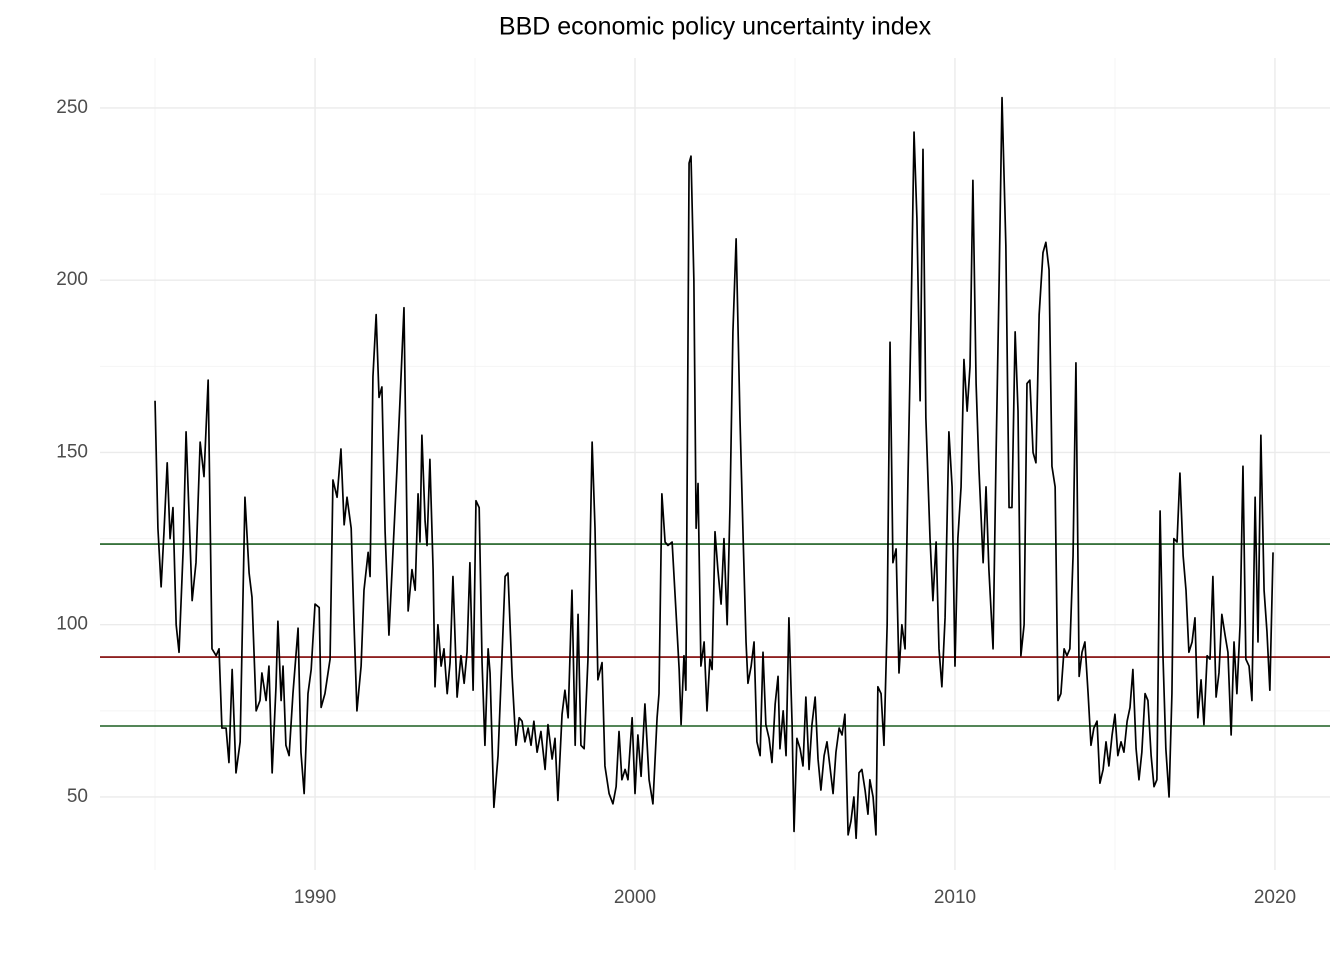 The image size is (1344, 960). I want to click on y-tick-label: 150, so click(72, 451).